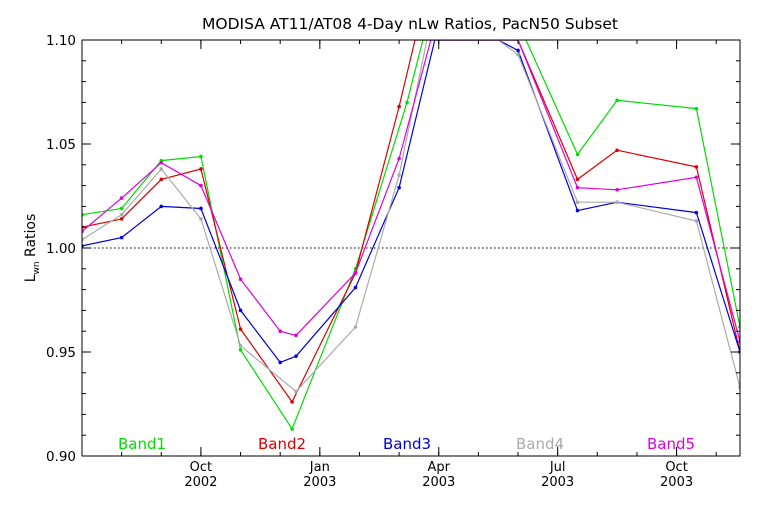  I want to click on y-tick-label: 1.10, so click(61, 41).